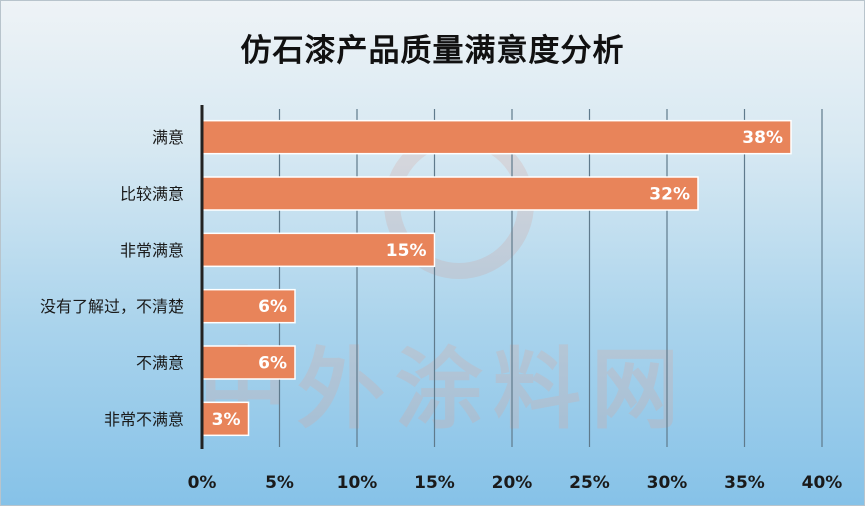 The image size is (865, 506). What do you see at coordinates (762, 138) in the screenshot?
I see `data-label: 38%` at bounding box center [762, 138].